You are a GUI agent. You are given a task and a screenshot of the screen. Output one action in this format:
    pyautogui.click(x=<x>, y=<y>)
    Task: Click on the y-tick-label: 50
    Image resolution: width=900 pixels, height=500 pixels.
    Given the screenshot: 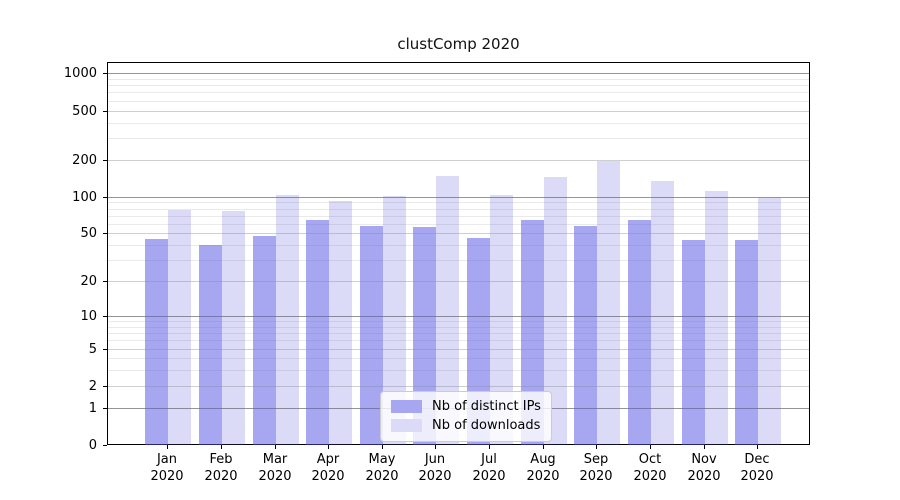 What is the action you would take?
    pyautogui.click(x=88, y=233)
    